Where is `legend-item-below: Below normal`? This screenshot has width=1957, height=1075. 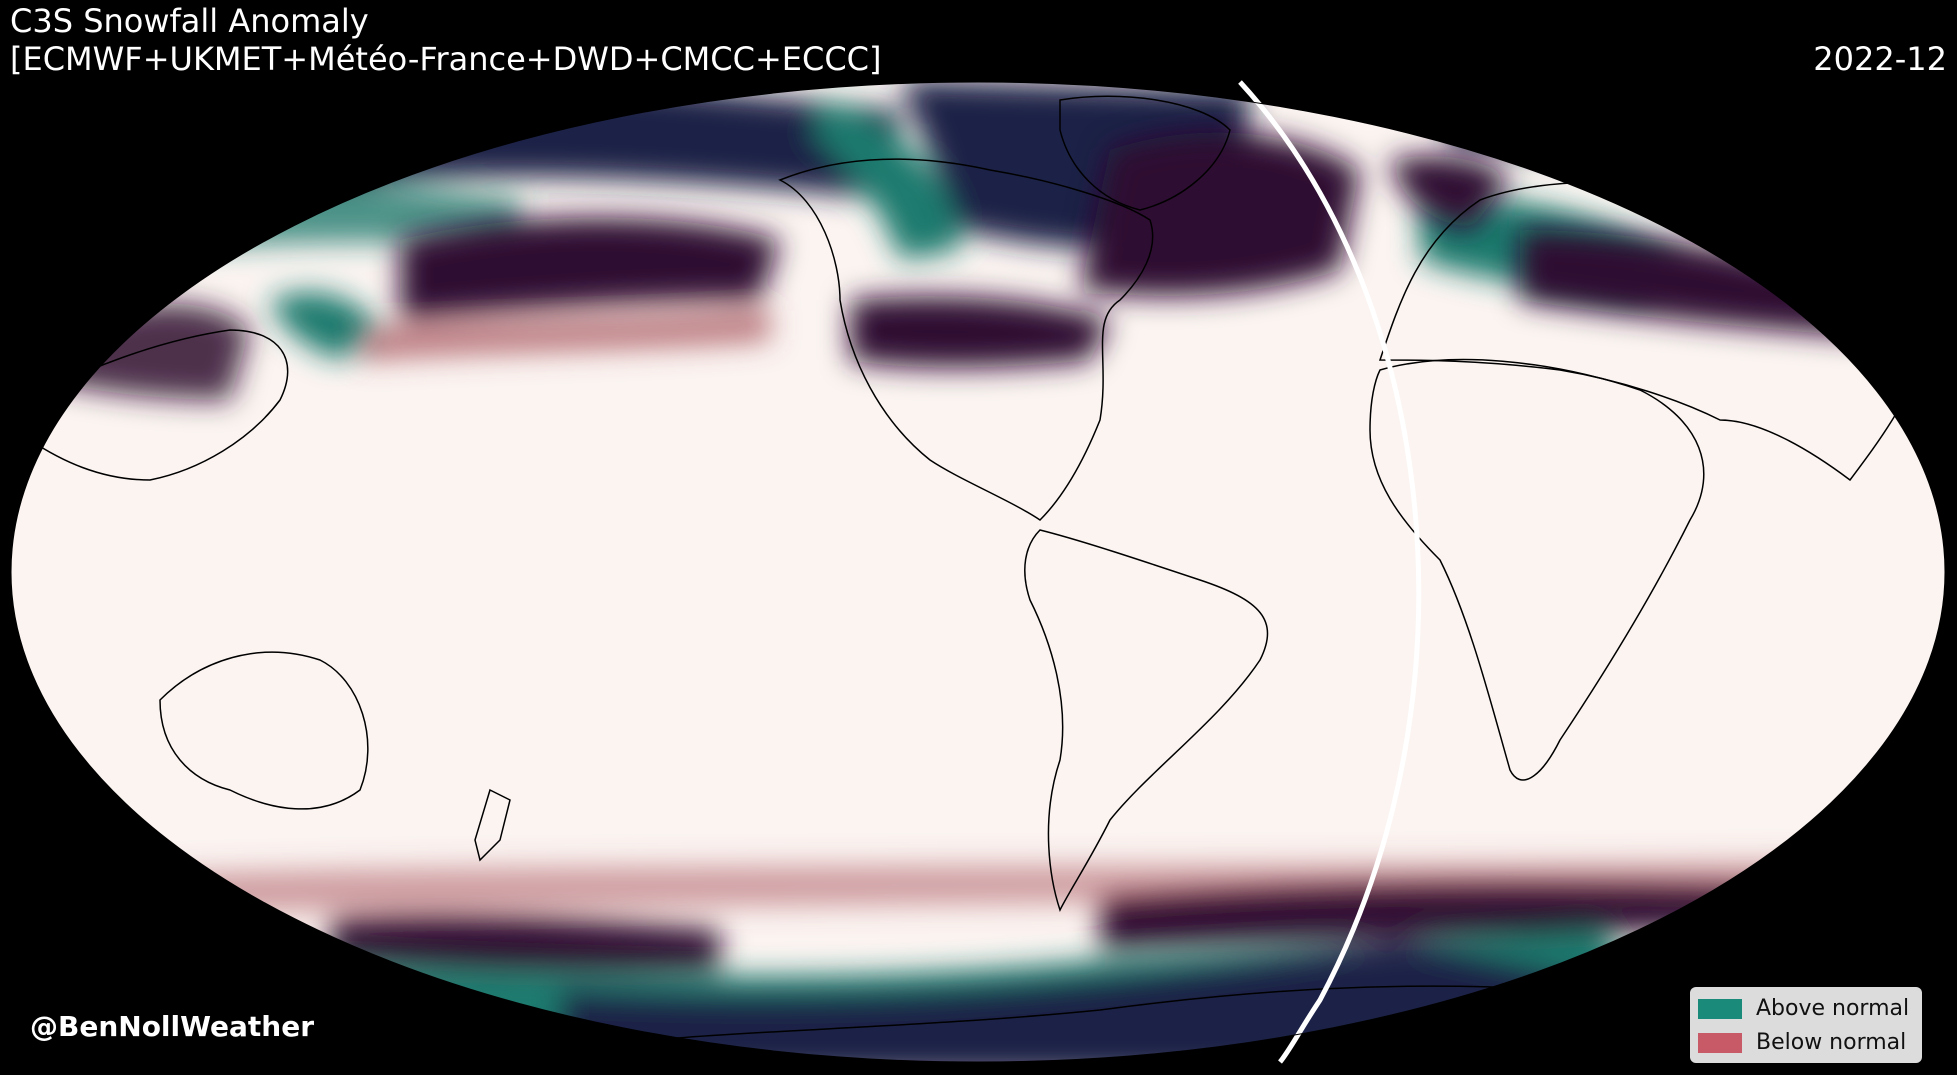 legend-item-below: Below normal is located at coordinates (1802, 1042).